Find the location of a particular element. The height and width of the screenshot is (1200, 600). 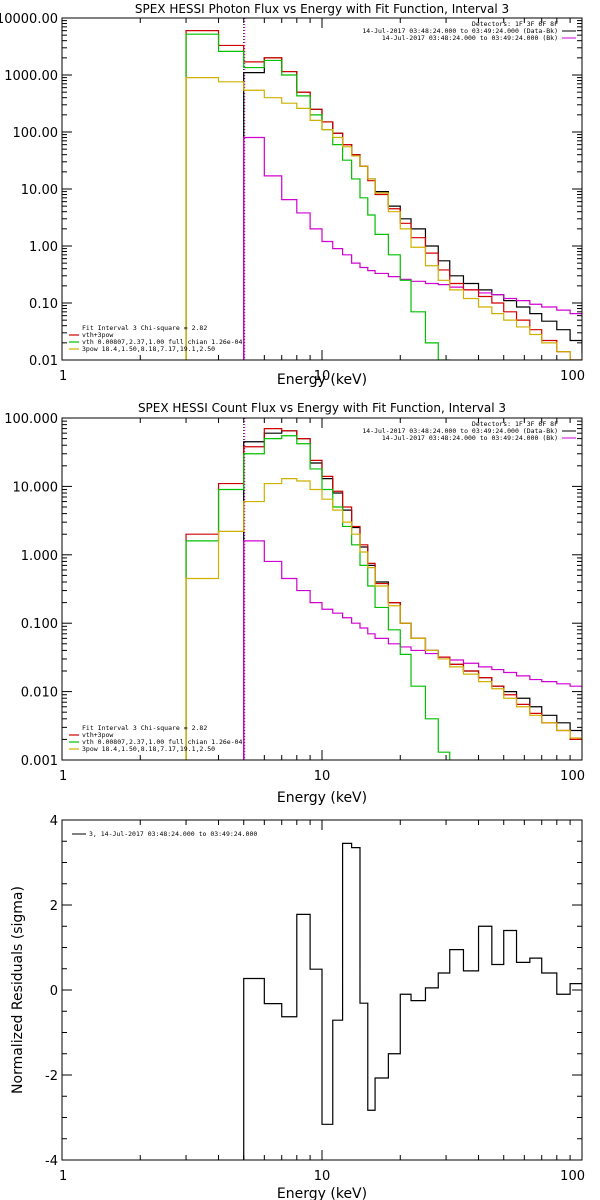

y-tick-label: 10.00 is located at coordinates (39, 190).